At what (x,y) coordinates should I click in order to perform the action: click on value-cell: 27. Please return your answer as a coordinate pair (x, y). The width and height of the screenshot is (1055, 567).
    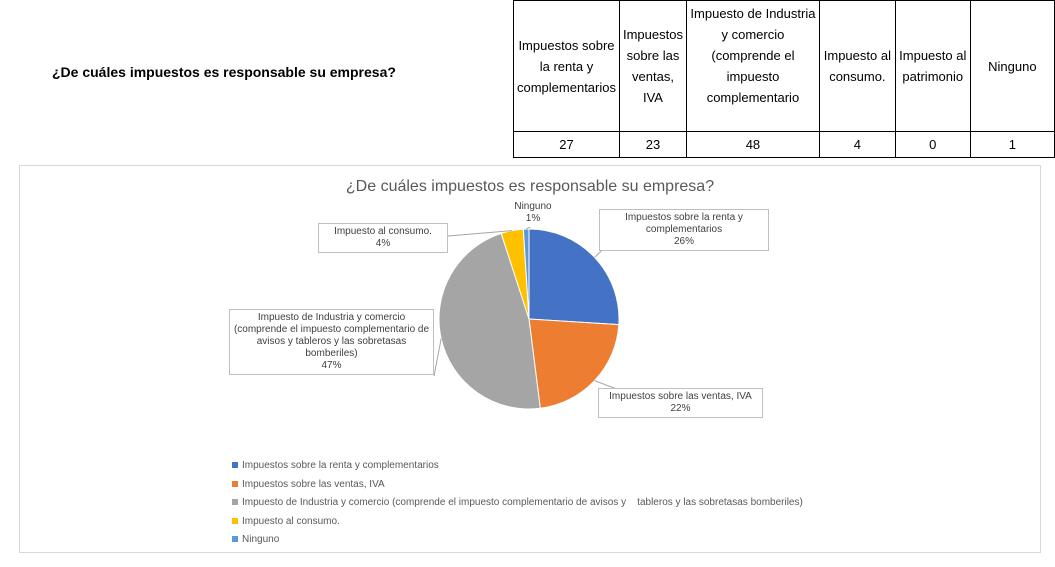
    Looking at the image, I should click on (566, 144).